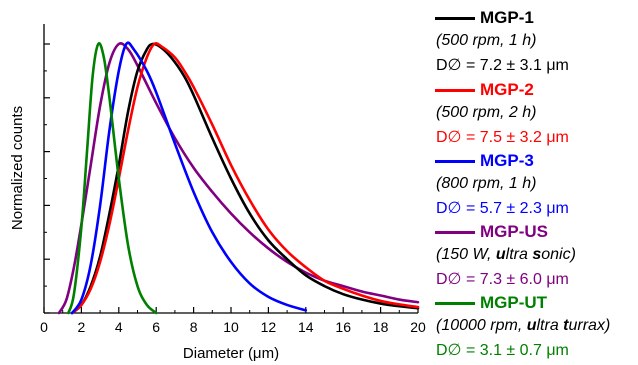  Describe the element at coordinates (17, 168) in the screenshot. I see `y-axis-title: Normalized counts` at that location.